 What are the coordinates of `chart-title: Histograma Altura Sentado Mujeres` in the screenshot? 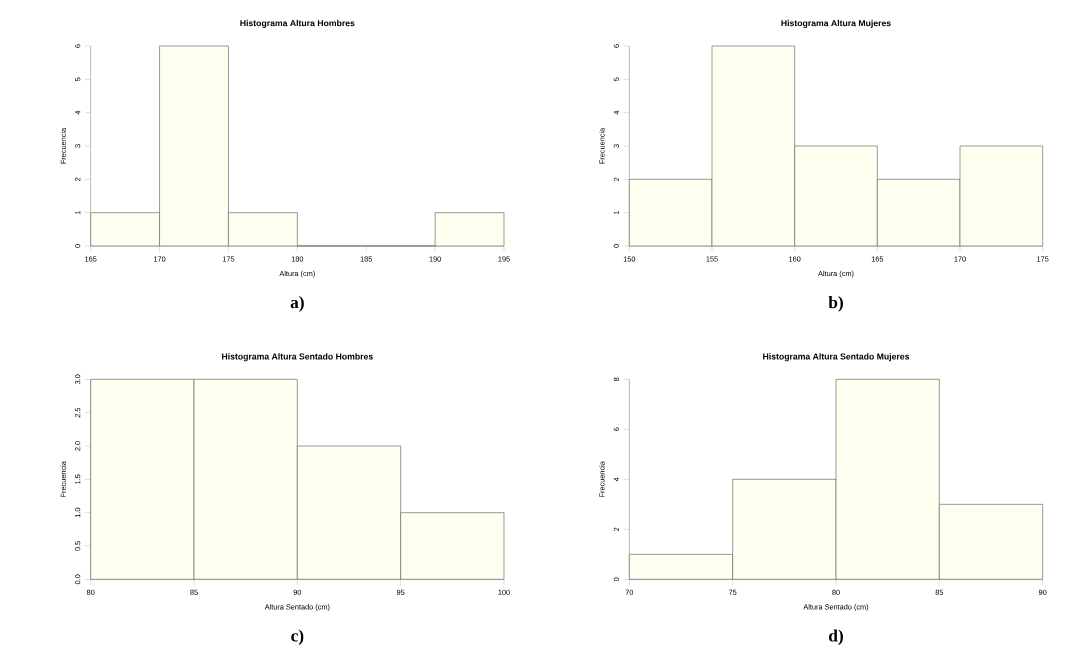 It's located at (836, 357).